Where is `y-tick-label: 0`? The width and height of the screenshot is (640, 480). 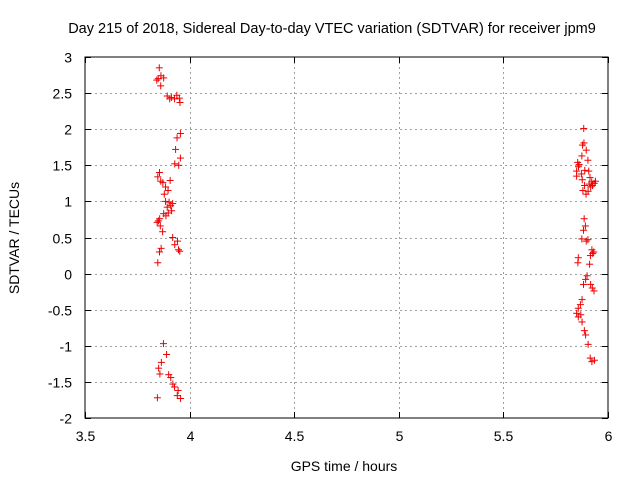 y-tick-label: 0 is located at coordinates (68, 275).